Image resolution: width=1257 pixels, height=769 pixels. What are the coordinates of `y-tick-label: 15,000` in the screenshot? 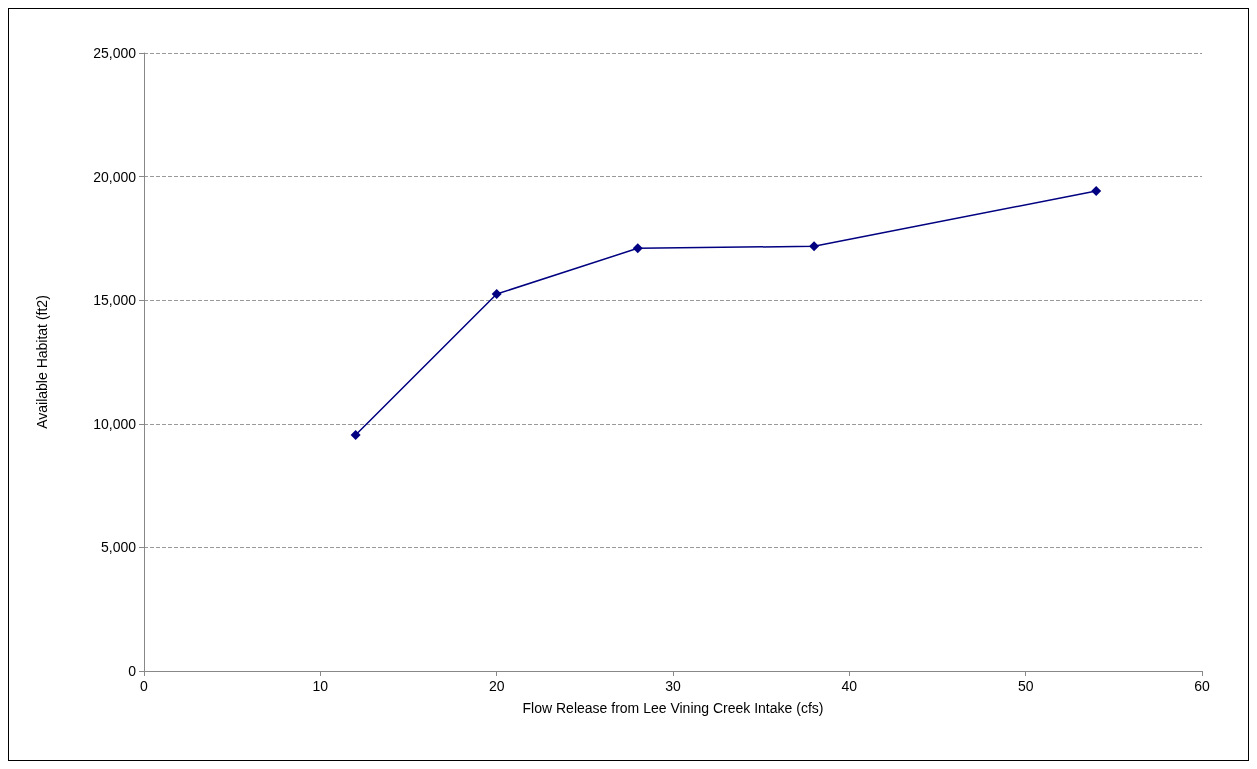 It's located at (115, 300).